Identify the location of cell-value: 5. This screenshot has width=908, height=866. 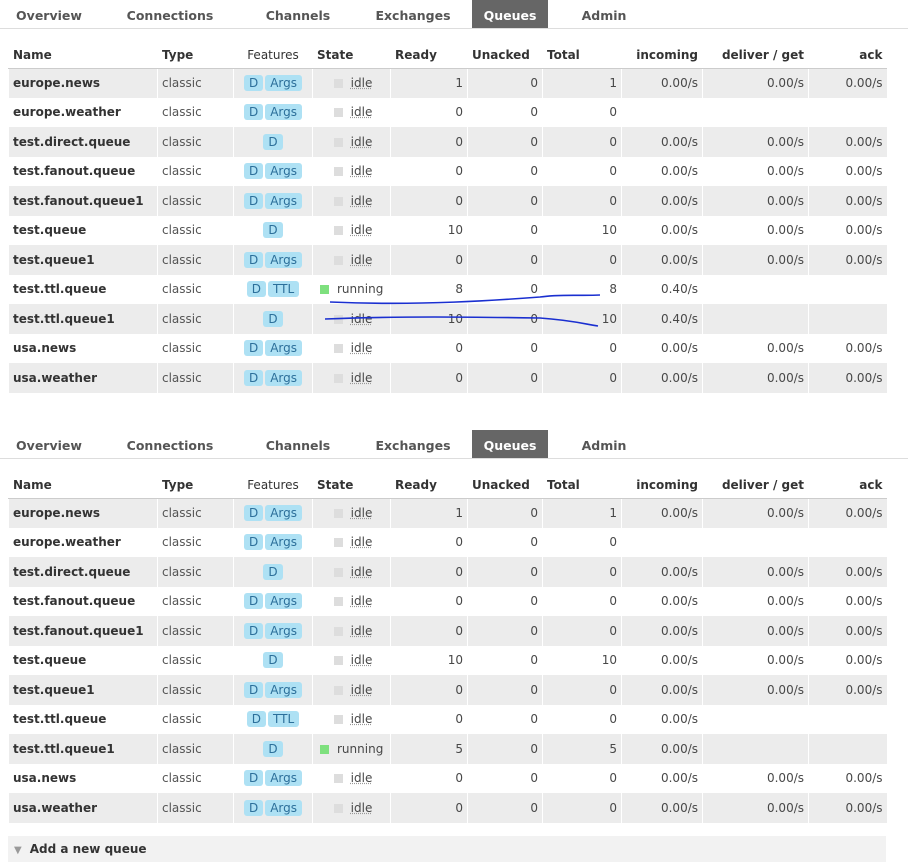
(613, 748).